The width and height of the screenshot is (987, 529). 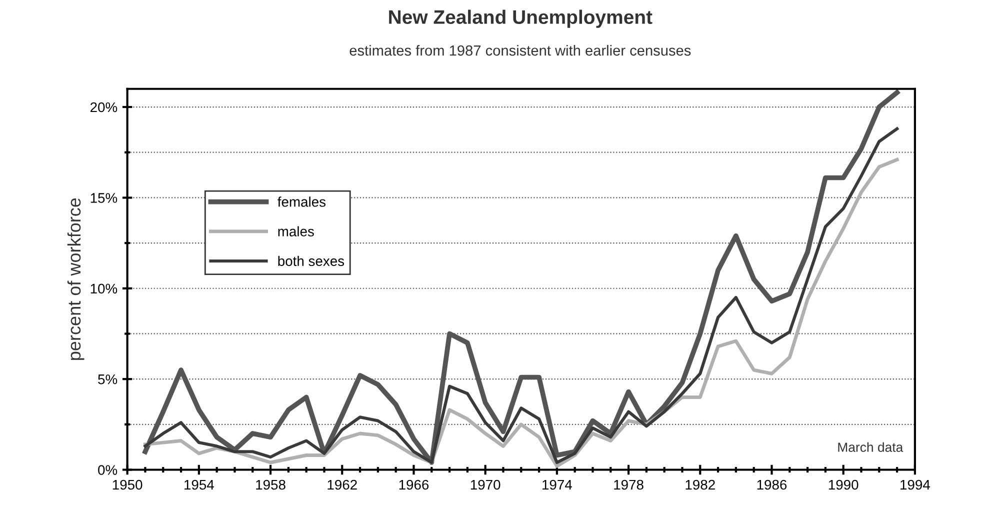 What do you see at coordinates (915, 485) in the screenshot?
I see `x-tick-label: 1994` at bounding box center [915, 485].